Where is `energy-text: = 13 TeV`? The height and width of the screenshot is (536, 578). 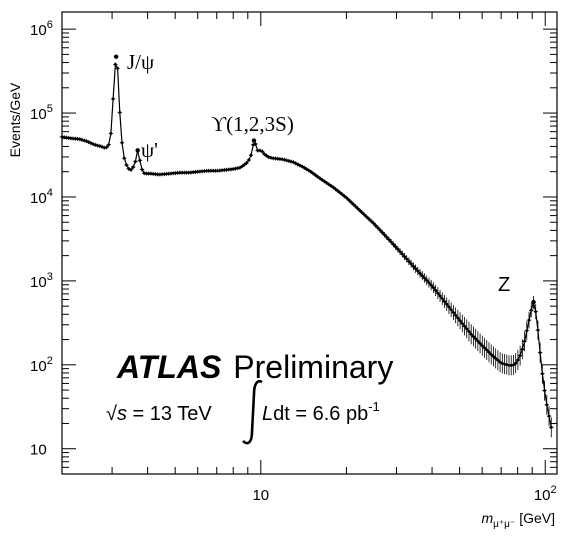
energy-text: = 13 TeV is located at coordinates (169, 414).